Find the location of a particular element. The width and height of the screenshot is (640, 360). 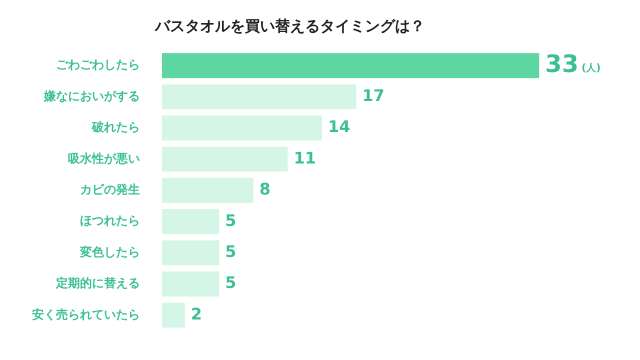

data-label: 17 is located at coordinates (373, 95).